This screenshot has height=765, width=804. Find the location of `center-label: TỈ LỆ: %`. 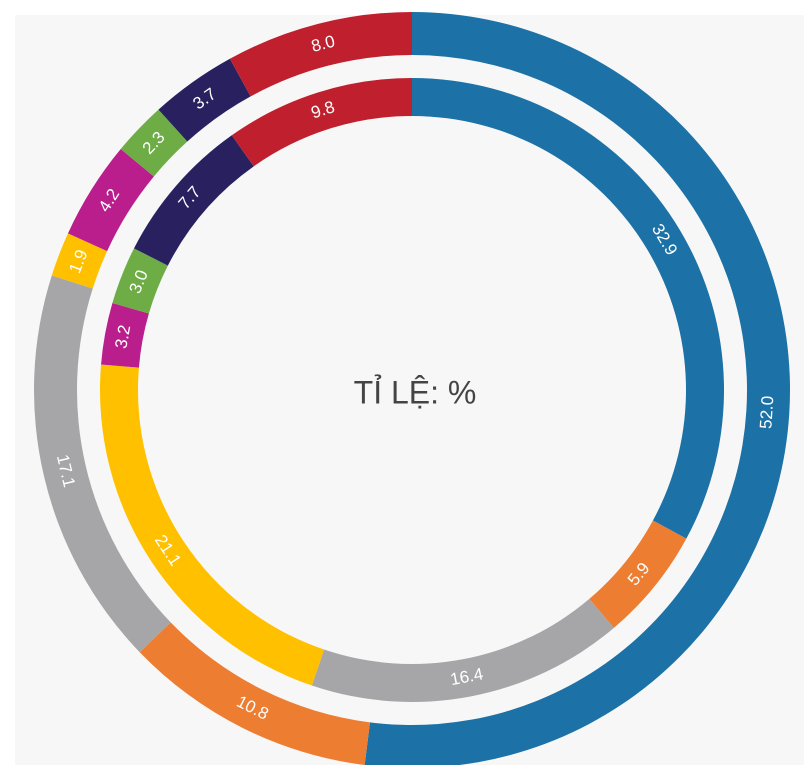

center-label: TỈ LỆ: % is located at coordinates (415, 392).